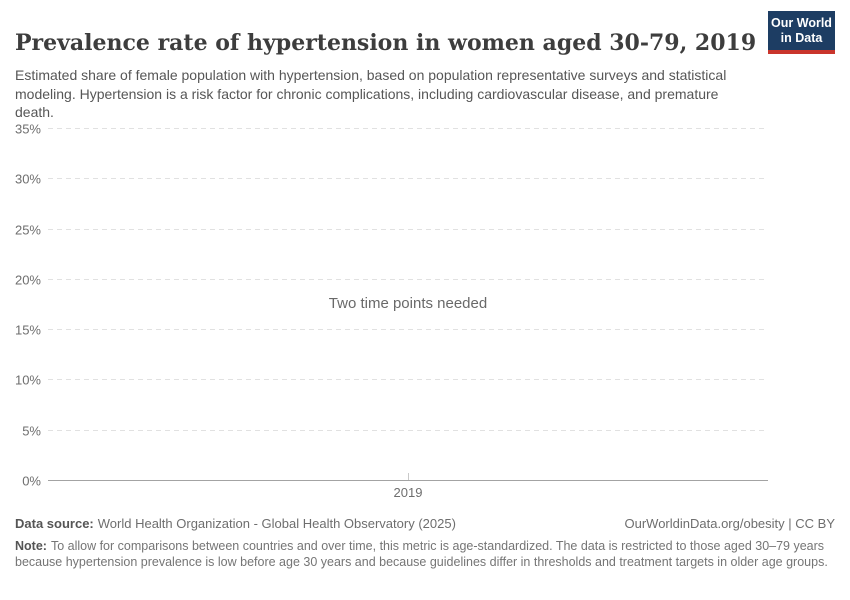 The image size is (850, 600). What do you see at coordinates (801, 23) in the screenshot?
I see `owid-logo-line1: Our World` at bounding box center [801, 23].